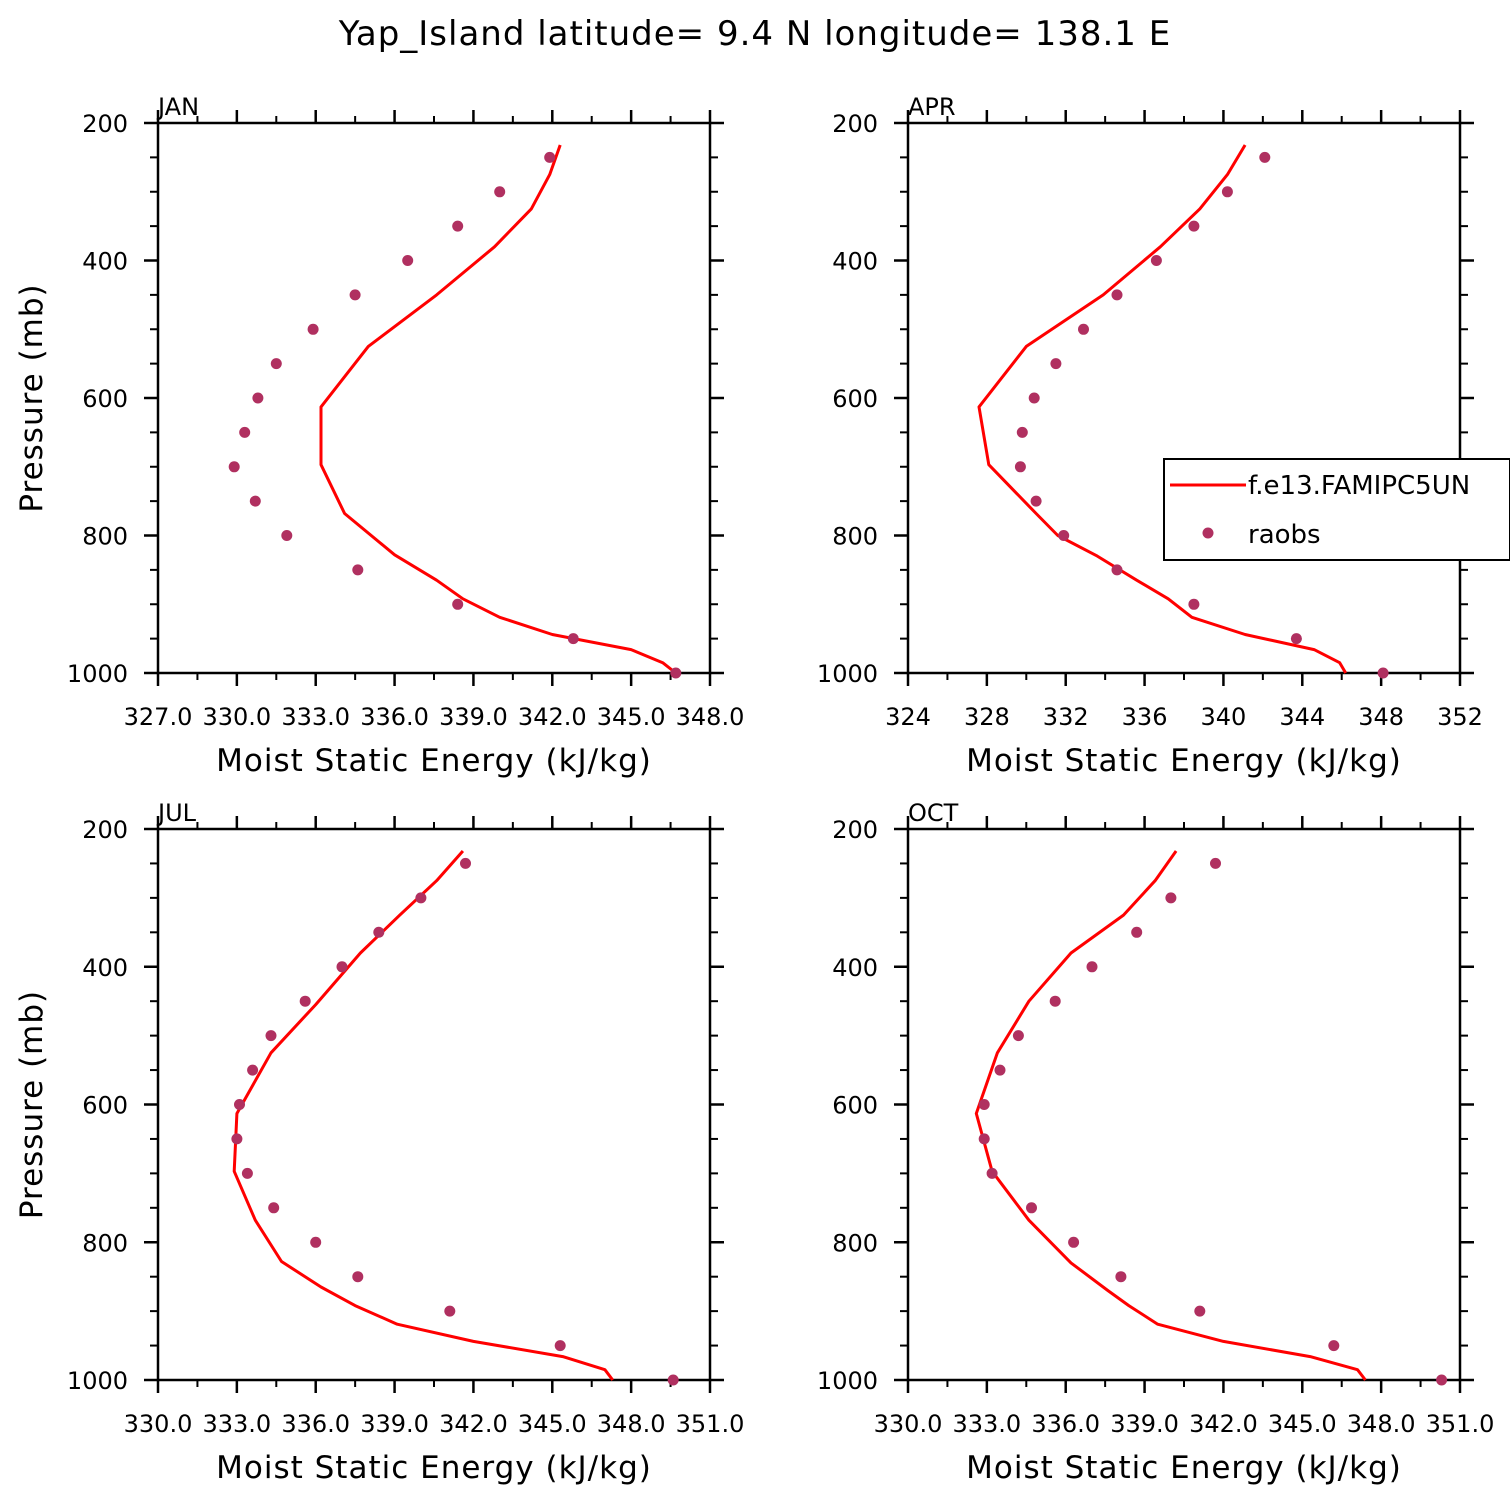 The width and height of the screenshot is (1510, 1510). Describe the element at coordinates (1359, 486) in the screenshot. I see `legend-model-label: f.e13.FAMIPC5UN` at that location.